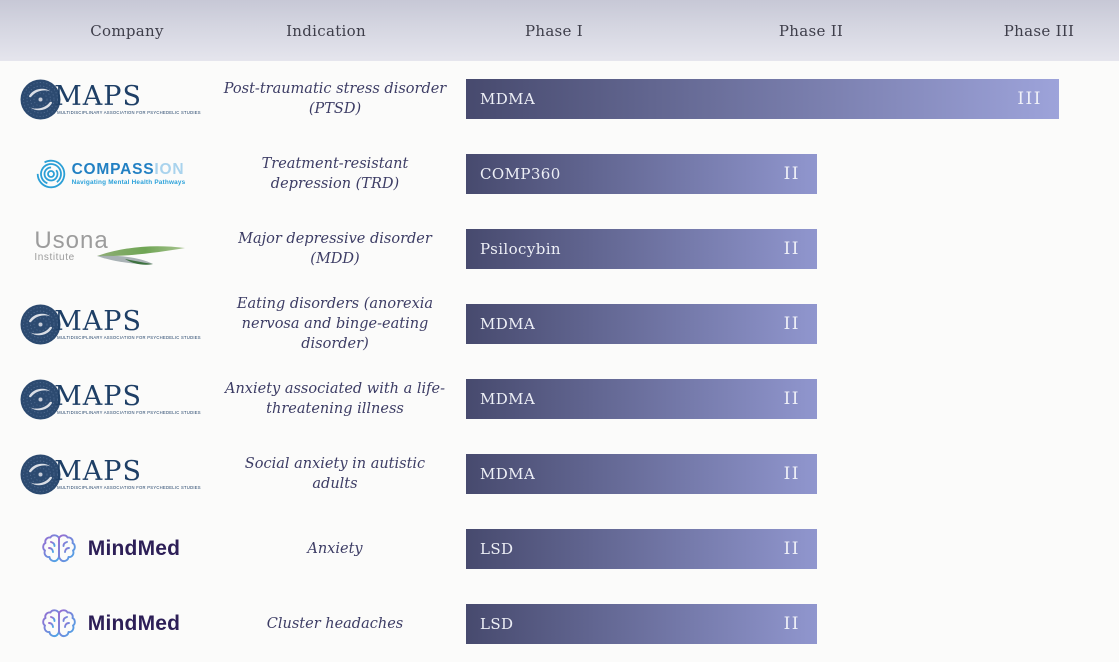 The height and width of the screenshot is (662, 1119). What do you see at coordinates (127, 30) in the screenshot?
I see `column-header-company: Company` at bounding box center [127, 30].